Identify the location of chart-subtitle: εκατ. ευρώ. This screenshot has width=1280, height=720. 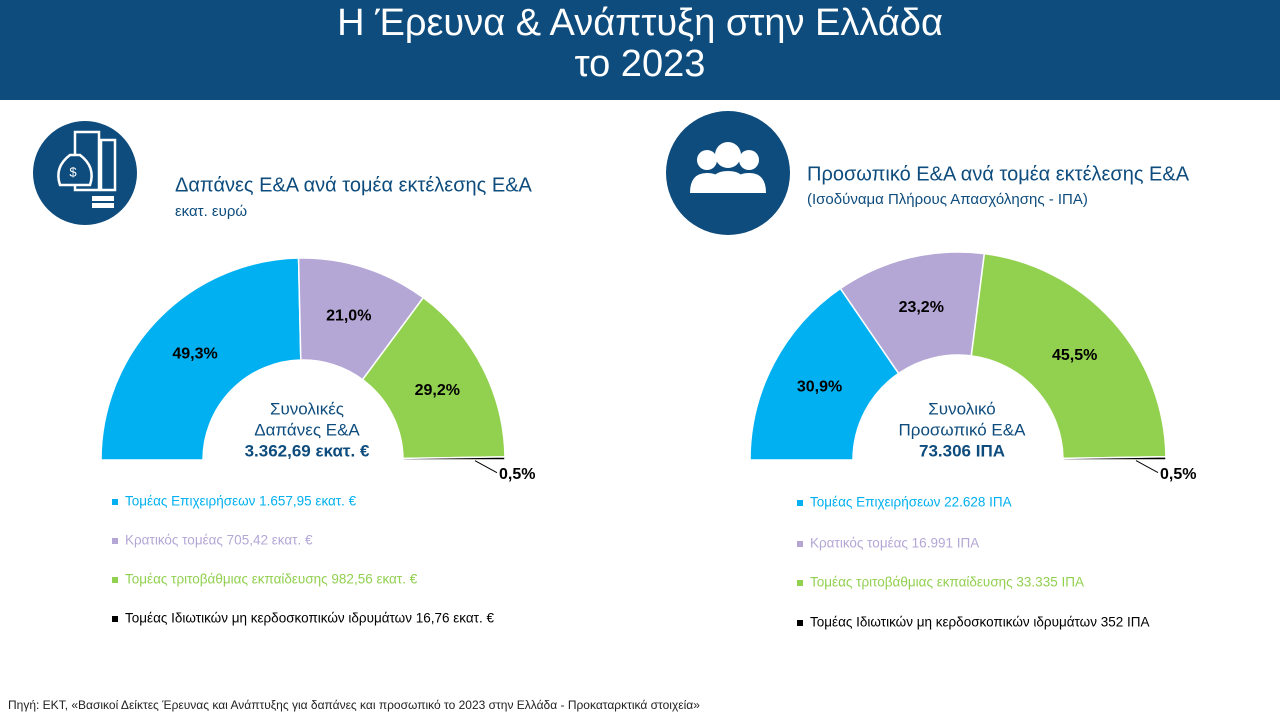
(211, 211).